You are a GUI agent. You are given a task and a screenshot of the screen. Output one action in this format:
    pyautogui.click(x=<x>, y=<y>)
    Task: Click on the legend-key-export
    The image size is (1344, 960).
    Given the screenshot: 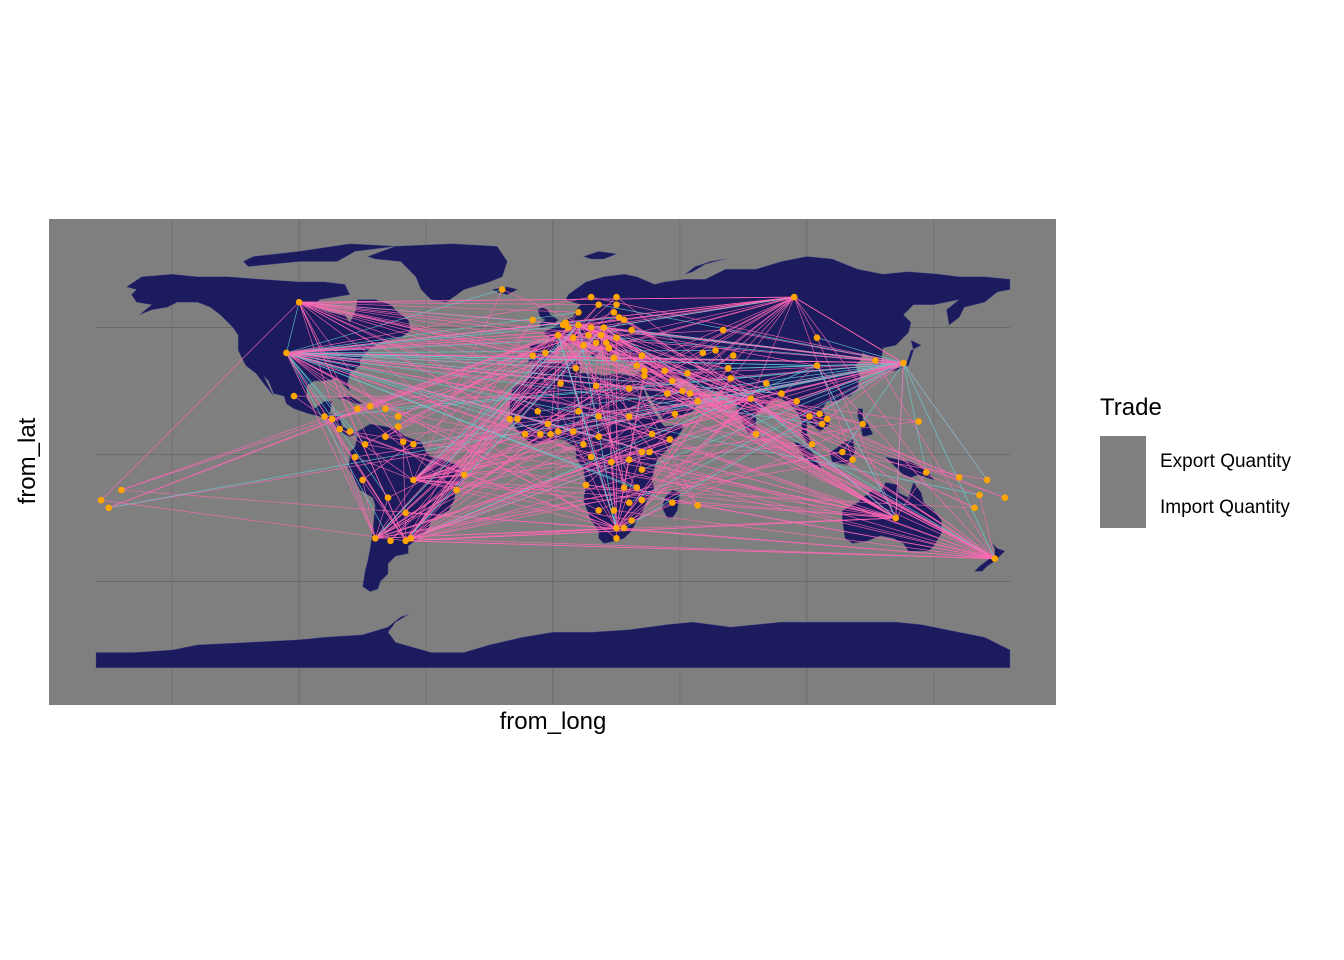 What is the action you would take?
    pyautogui.click(x=1123, y=459)
    